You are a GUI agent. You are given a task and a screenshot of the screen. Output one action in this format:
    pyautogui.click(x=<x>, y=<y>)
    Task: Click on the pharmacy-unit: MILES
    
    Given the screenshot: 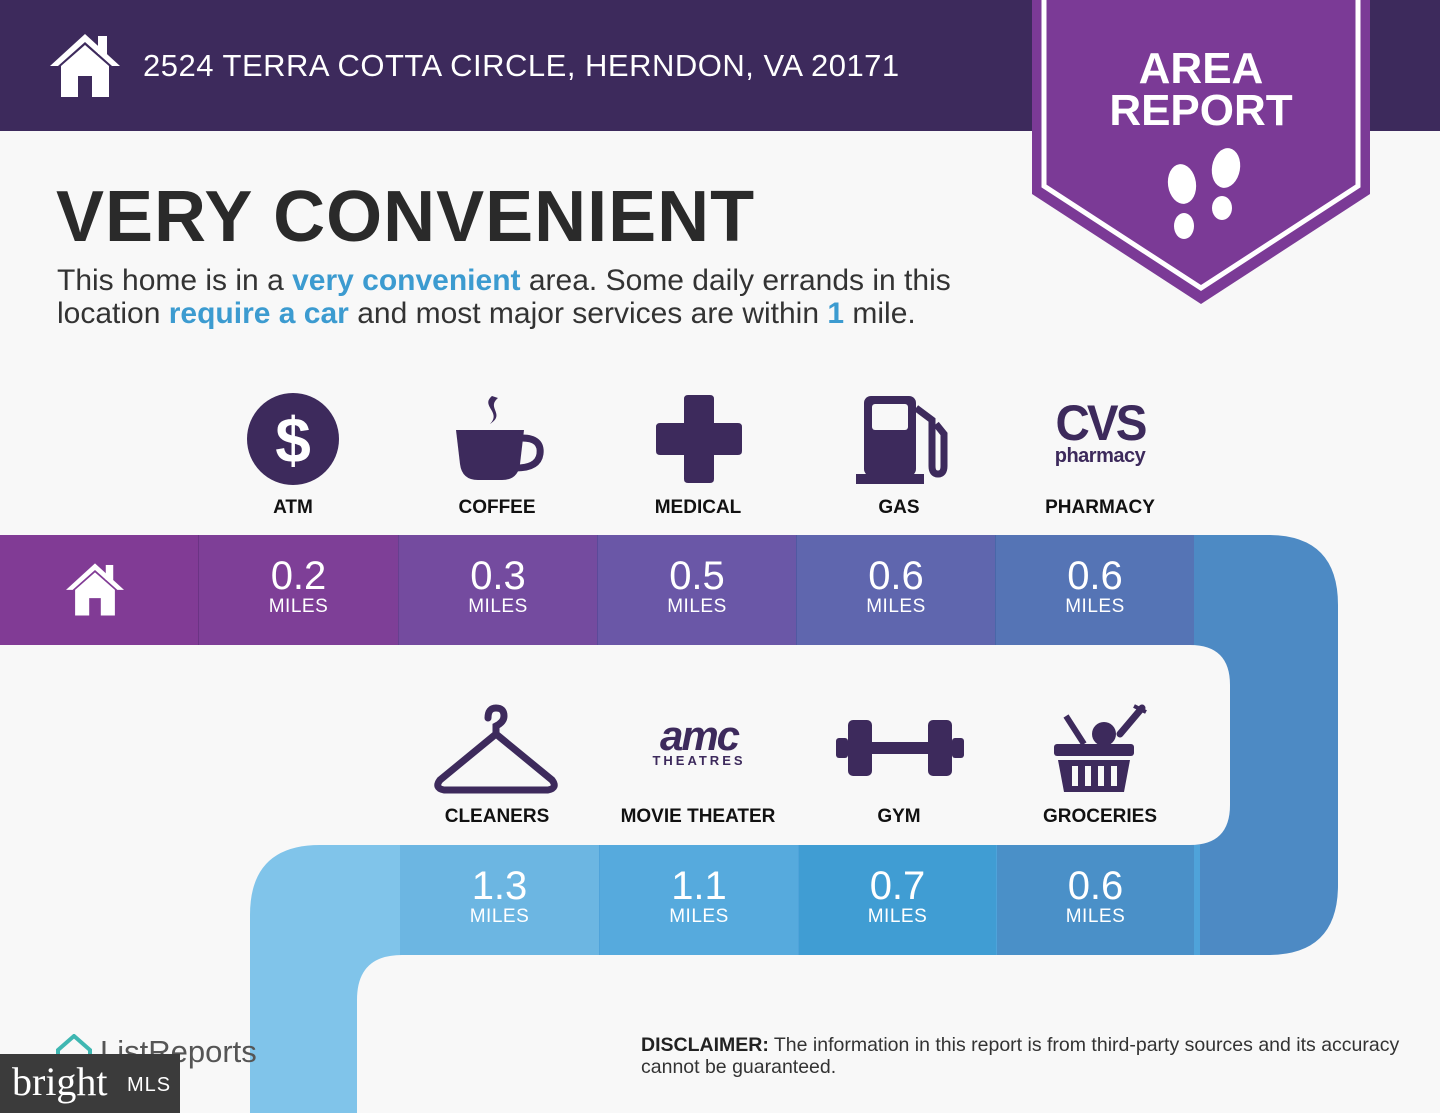 What is the action you would take?
    pyautogui.click(x=1095, y=606)
    